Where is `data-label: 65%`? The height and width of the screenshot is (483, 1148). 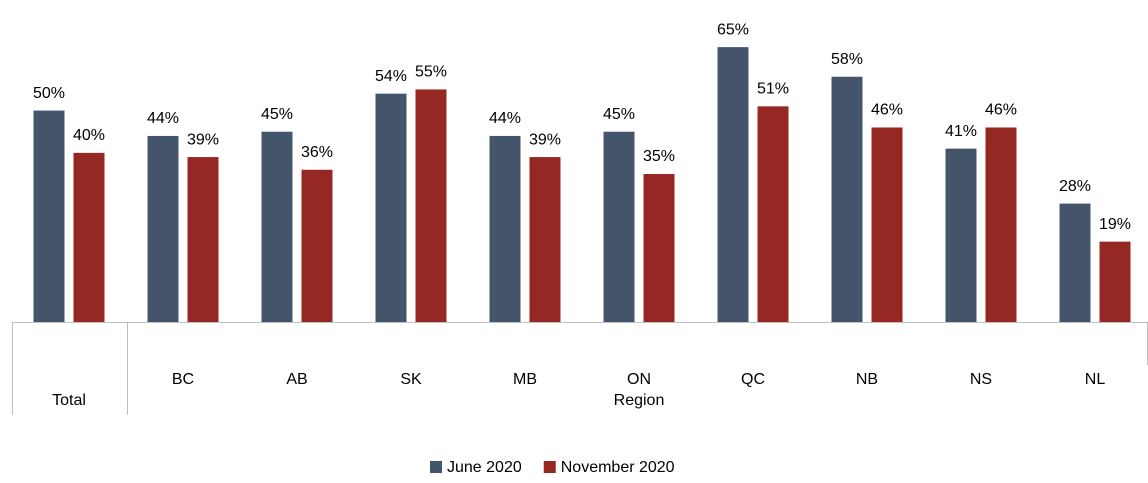
data-label: 65% is located at coordinates (733, 29).